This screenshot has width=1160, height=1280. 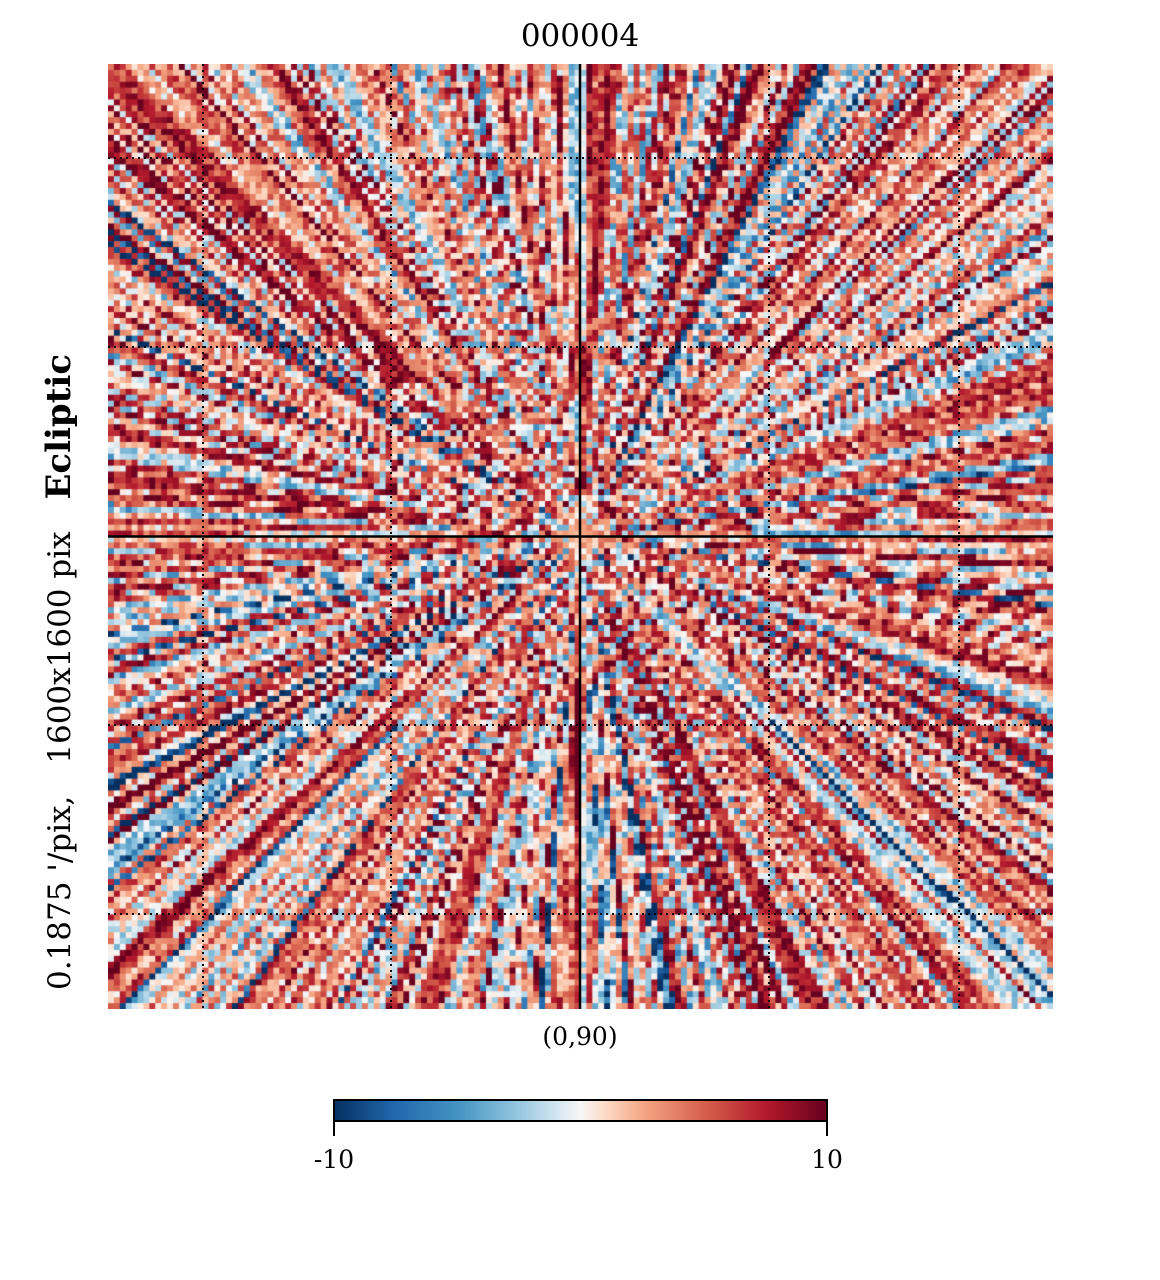 What do you see at coordinates (60, 647) in the screenshot?
I see `size-label: 1600x1600 pix` at bounding box center [60, 647].